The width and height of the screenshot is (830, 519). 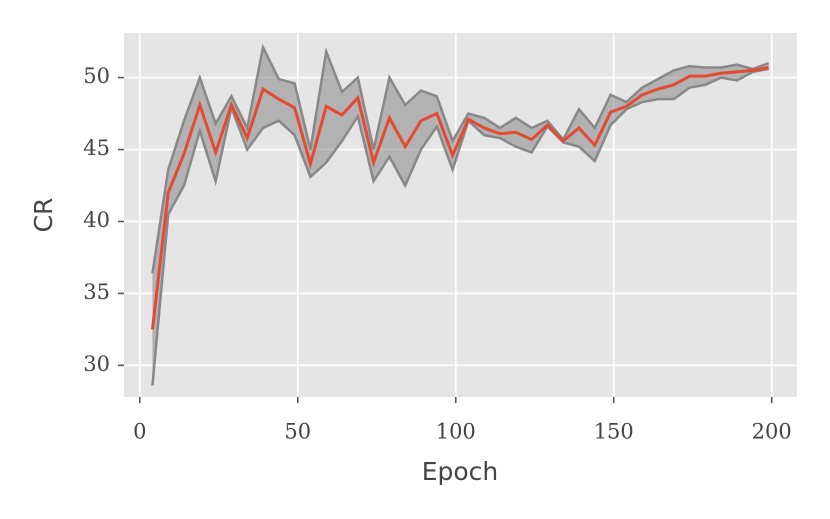 What do you see at coordinates (456, 432) in the screenshot?
I see `x-tick-label: 100` at bounding box center [456, 432].